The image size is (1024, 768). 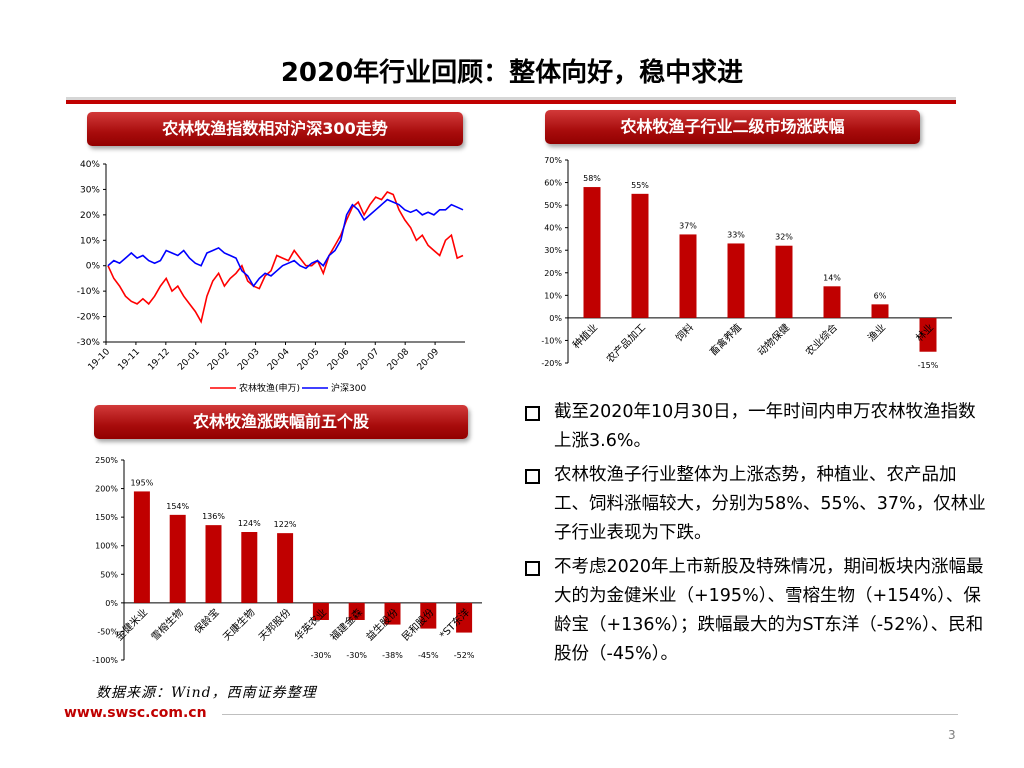 What do you see at coordinates (310, 624) in the screenshot?
I see `x-tick-label: 华英农业` at bounding box center [310, 624].